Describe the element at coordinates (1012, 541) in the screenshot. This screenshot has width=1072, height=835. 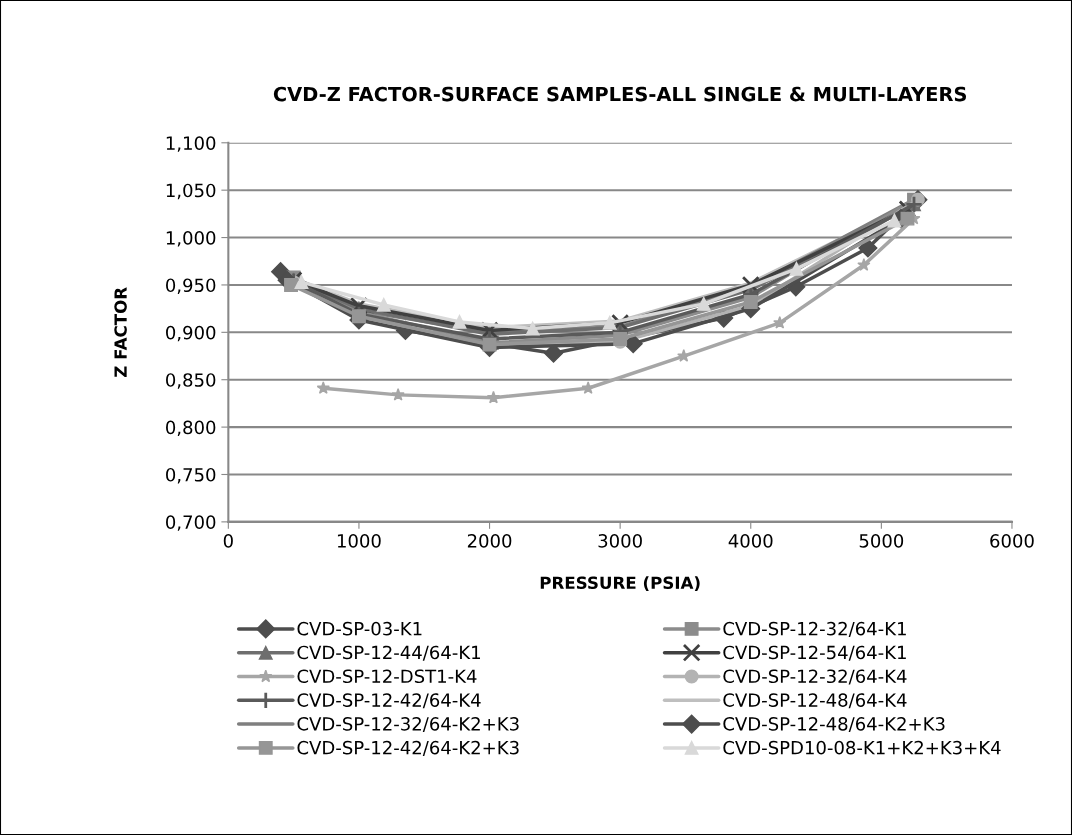
I see `x-tick-label: 6000` at that location.